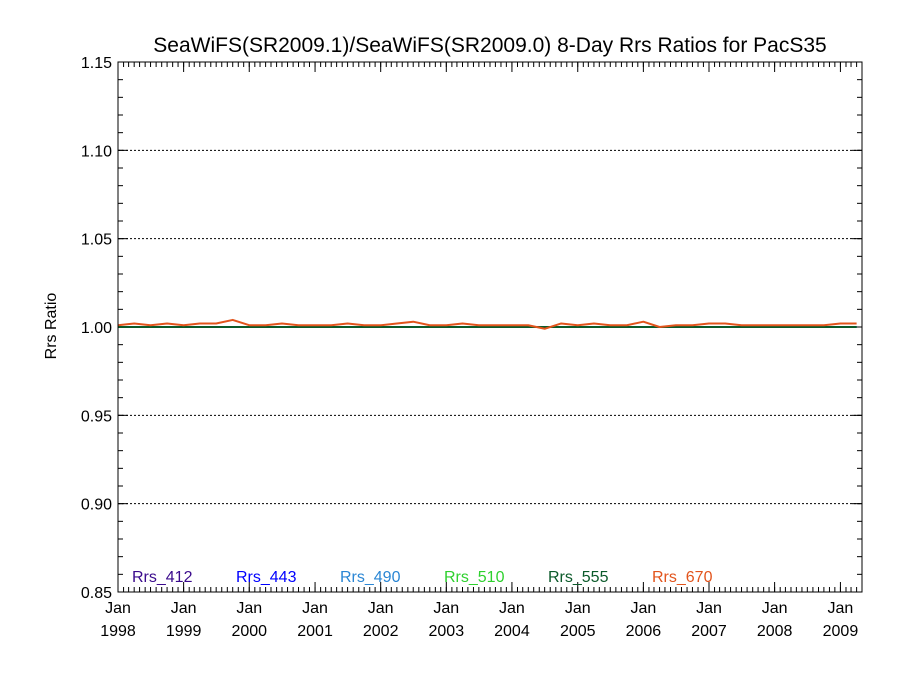 Image resolution: width=900 pixels, height=680 pixels. Describe the element at coordinates (841, 631) in the screenshot. I see `x-tick-label-year: 2009` at that location.